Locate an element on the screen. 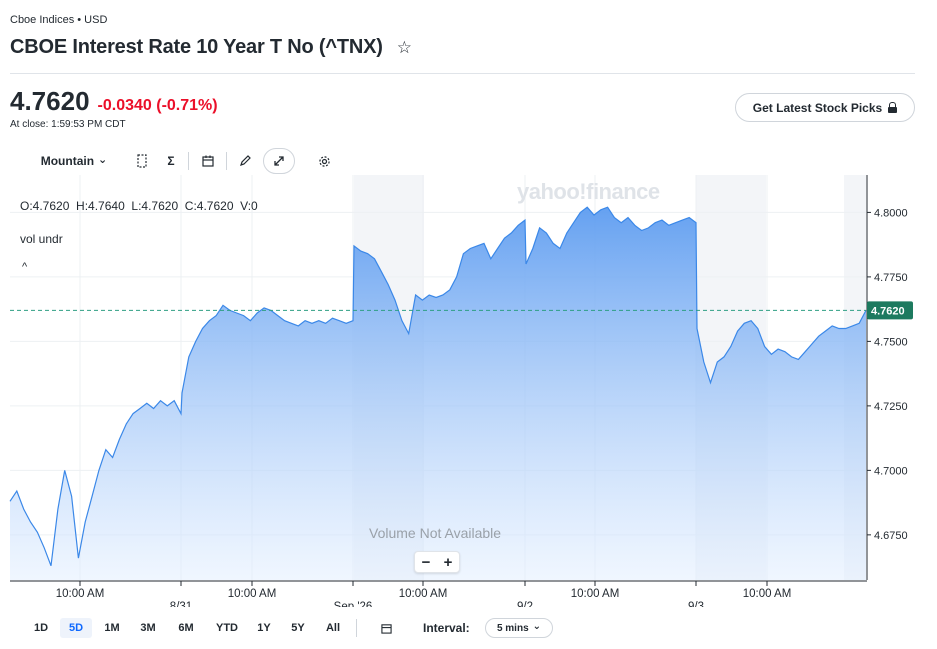  zoom-out-button: − is located at coordinates (426, 562).